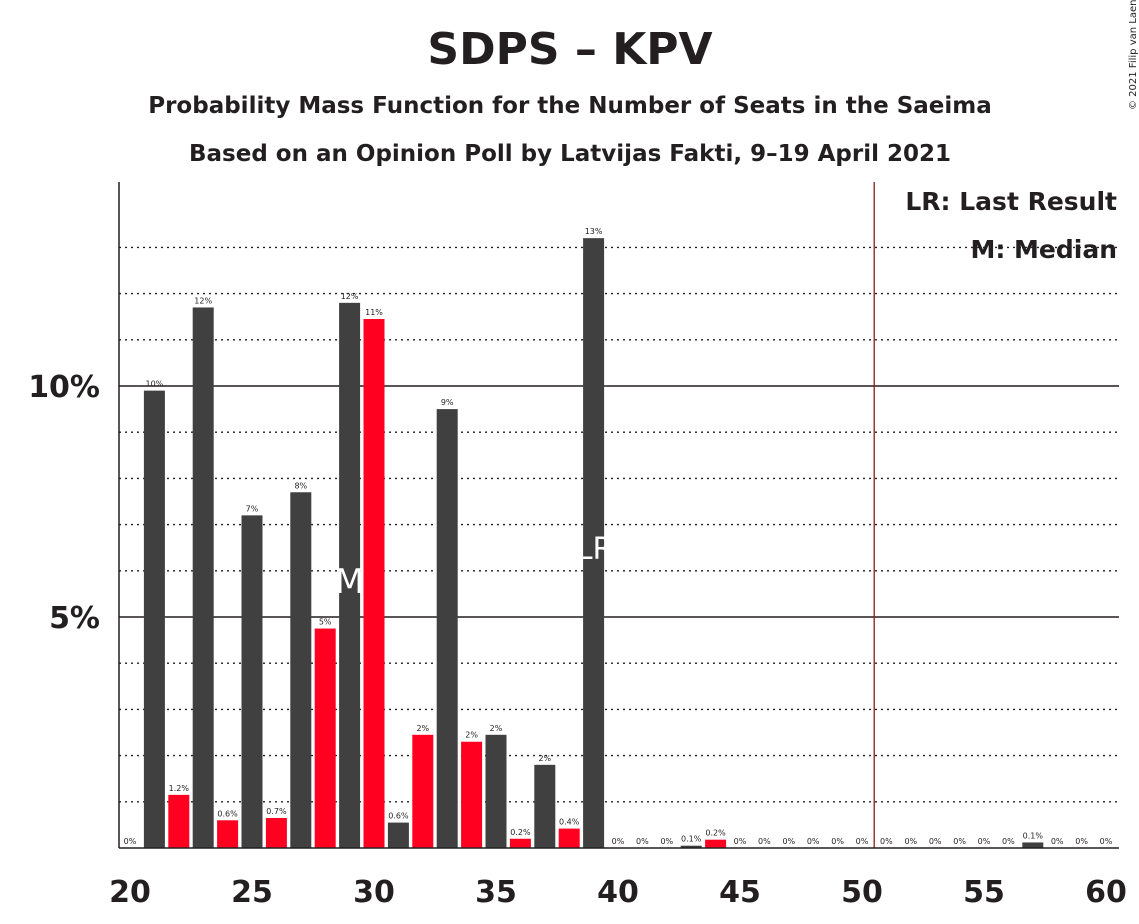 The image size is (1139, 924). What do you see at coordinates (569, 49) in the screenshot?
I see `chart-title: SDPS – KPV` at bounding box center [569, 49].